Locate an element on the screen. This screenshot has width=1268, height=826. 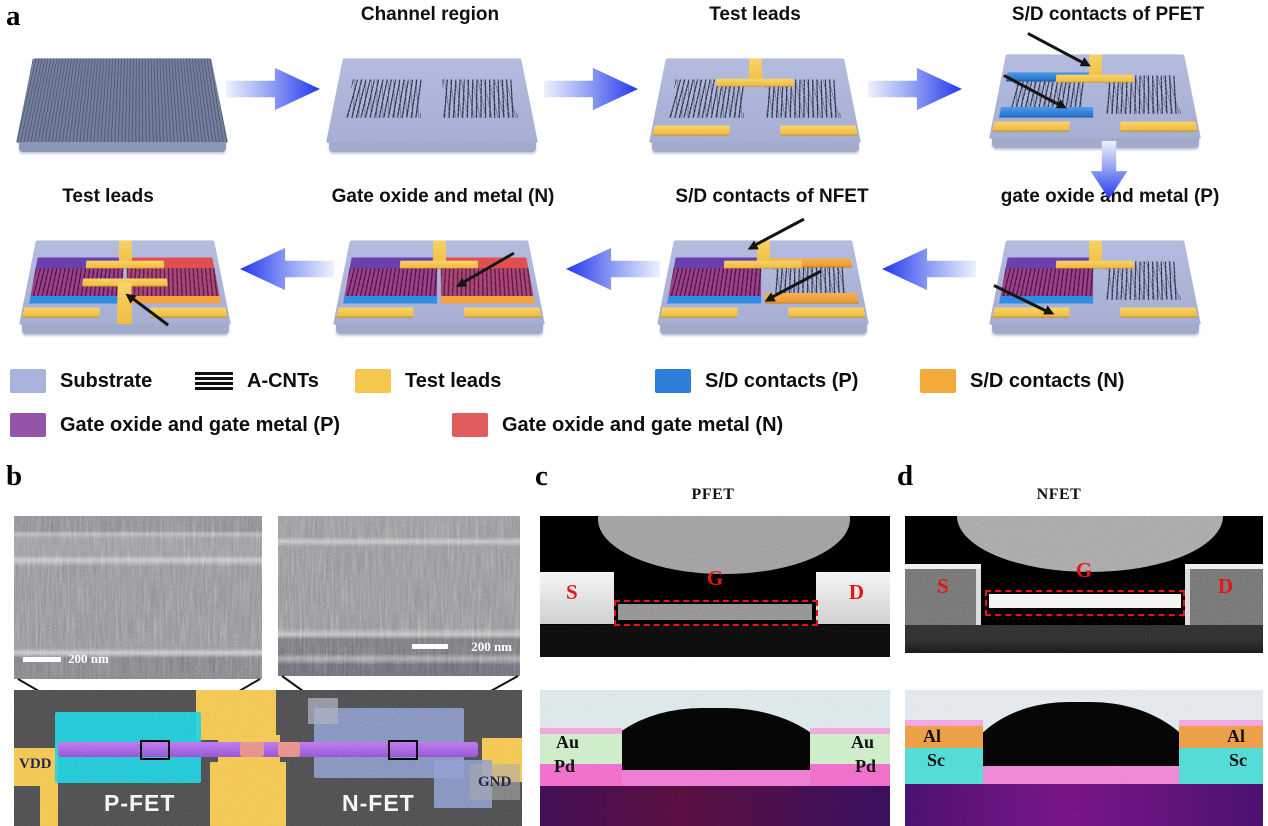
sd-contact-n-strip is located at coordinates (487, 299).